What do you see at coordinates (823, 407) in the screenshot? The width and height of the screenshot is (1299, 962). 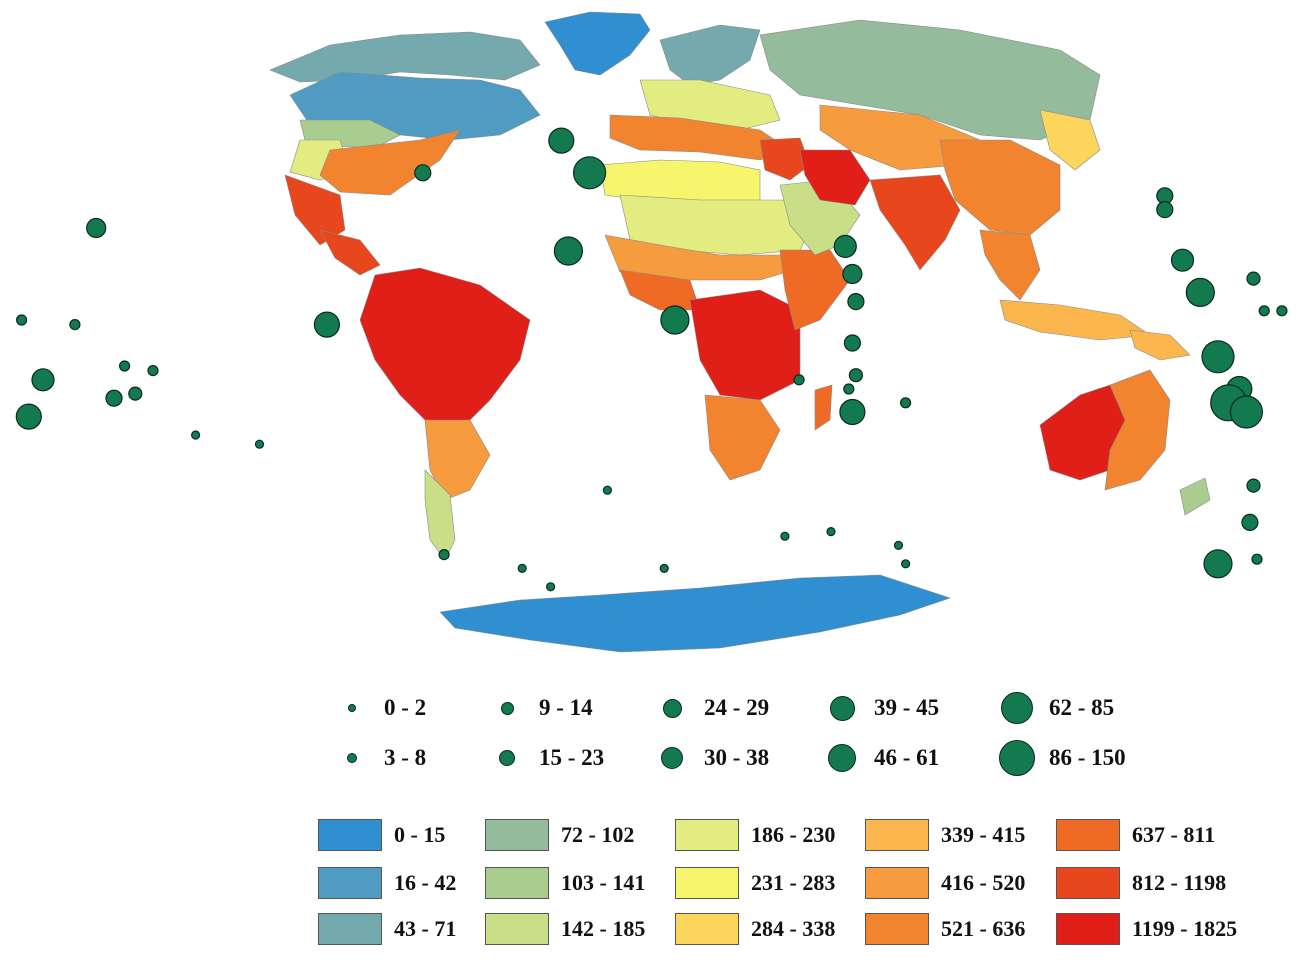 I see `region-madagascar` at bounding box center [823, 407].